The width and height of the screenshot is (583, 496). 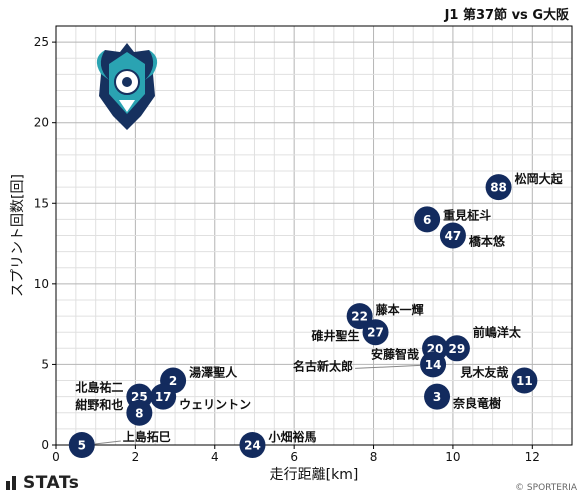 I want to click on player-point-24: 24 小畑裕馬, so click(x=277, y=443).